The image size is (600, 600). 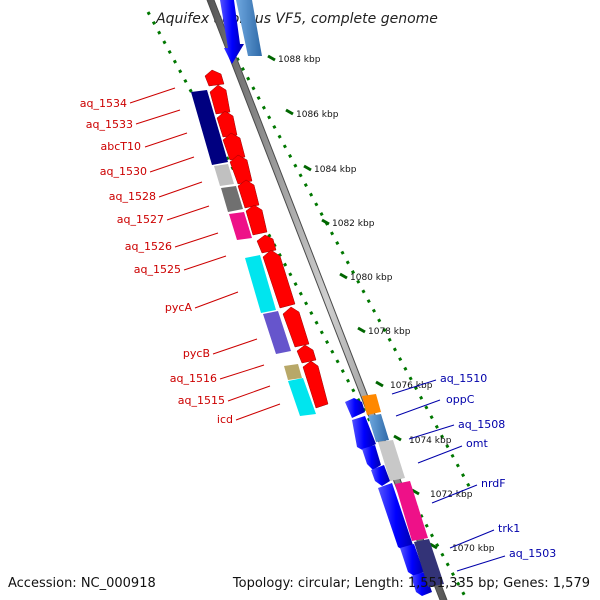 I want to click on scale-label: 1080 kbp, so click(x=371, y=278).